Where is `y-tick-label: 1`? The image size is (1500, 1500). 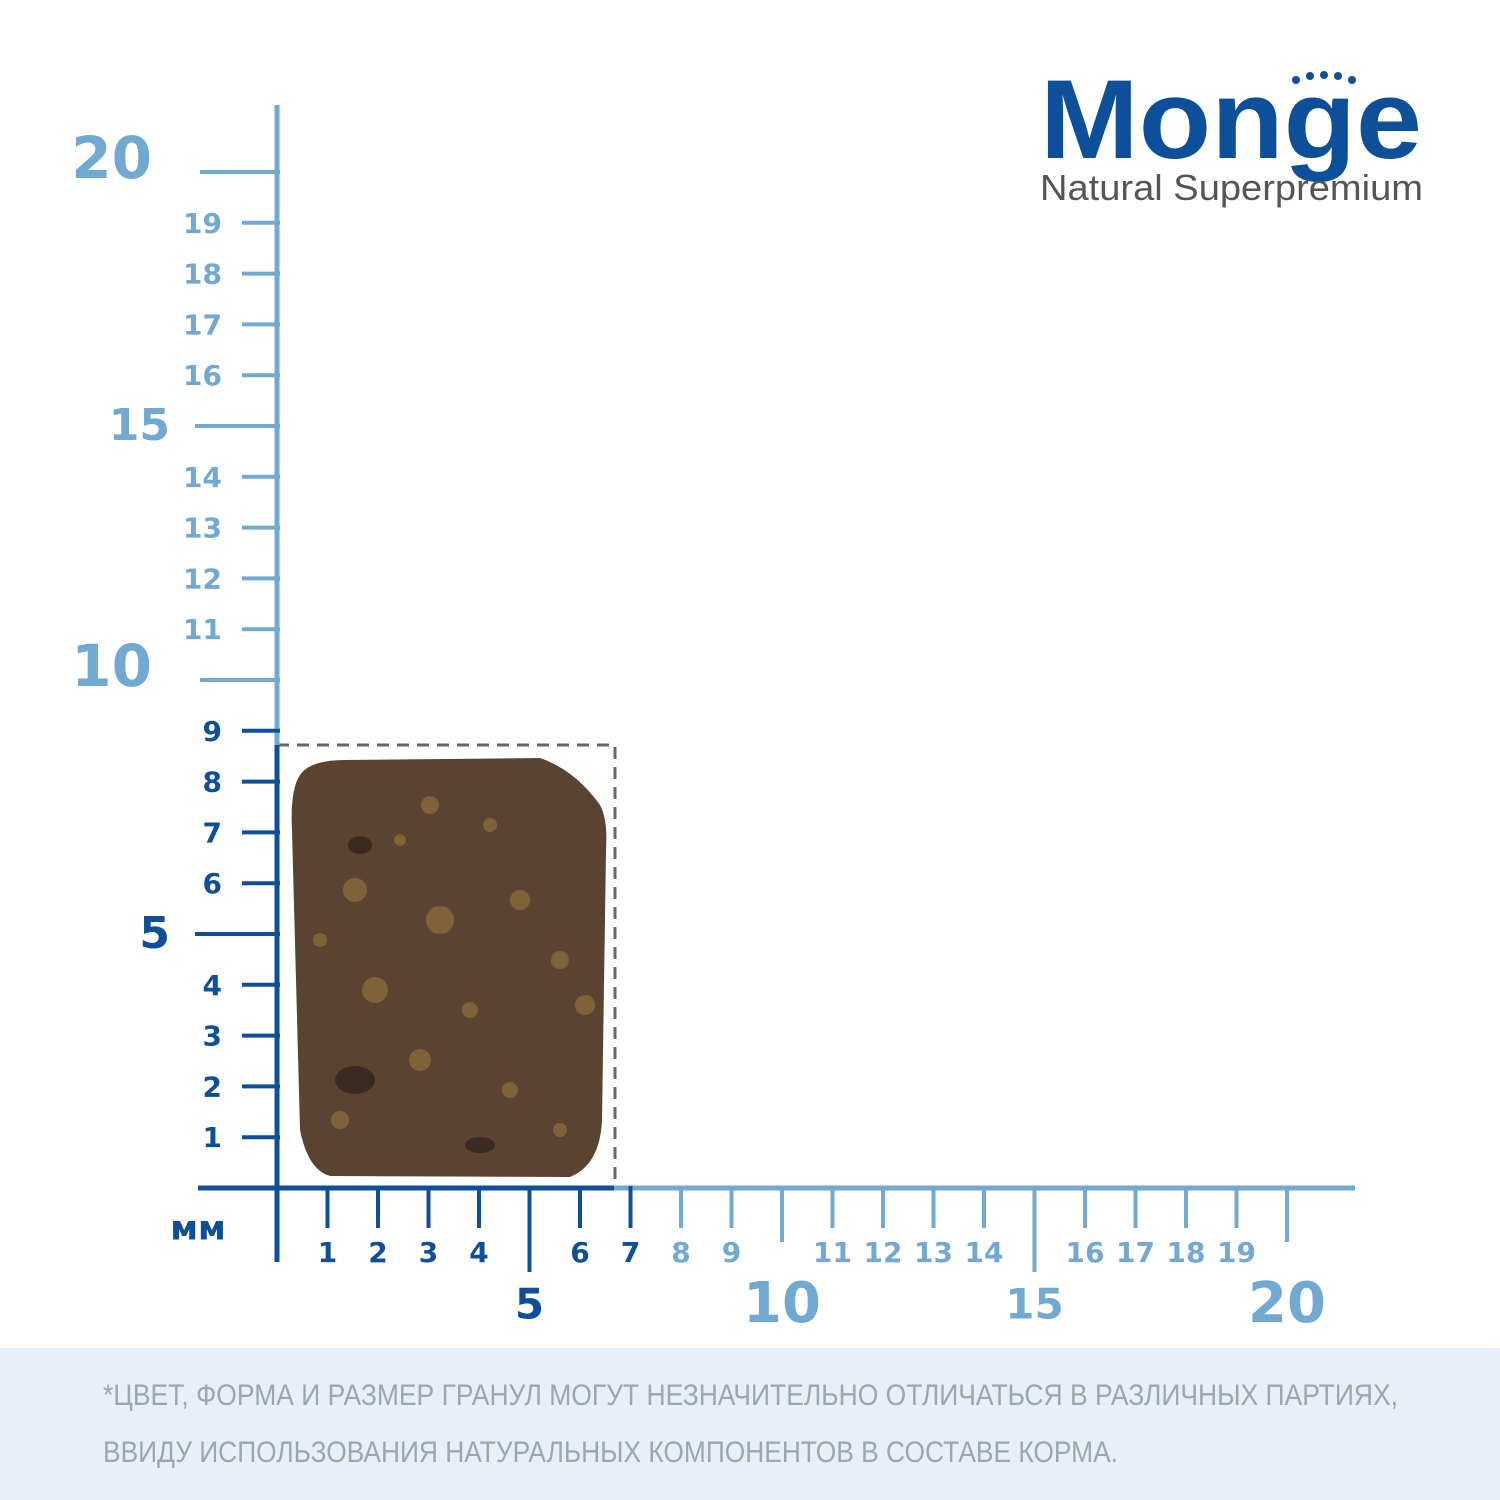
y-tick-label: 1 is located at coordinates (212, 1137).